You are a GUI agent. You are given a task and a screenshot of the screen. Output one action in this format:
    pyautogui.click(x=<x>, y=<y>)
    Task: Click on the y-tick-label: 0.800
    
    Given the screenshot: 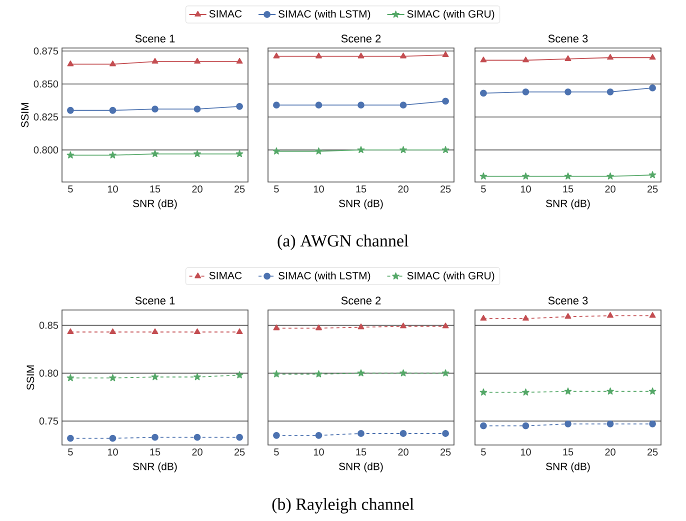 What is the action you would take?
    pyautogui.click(x=46, y=150)
    